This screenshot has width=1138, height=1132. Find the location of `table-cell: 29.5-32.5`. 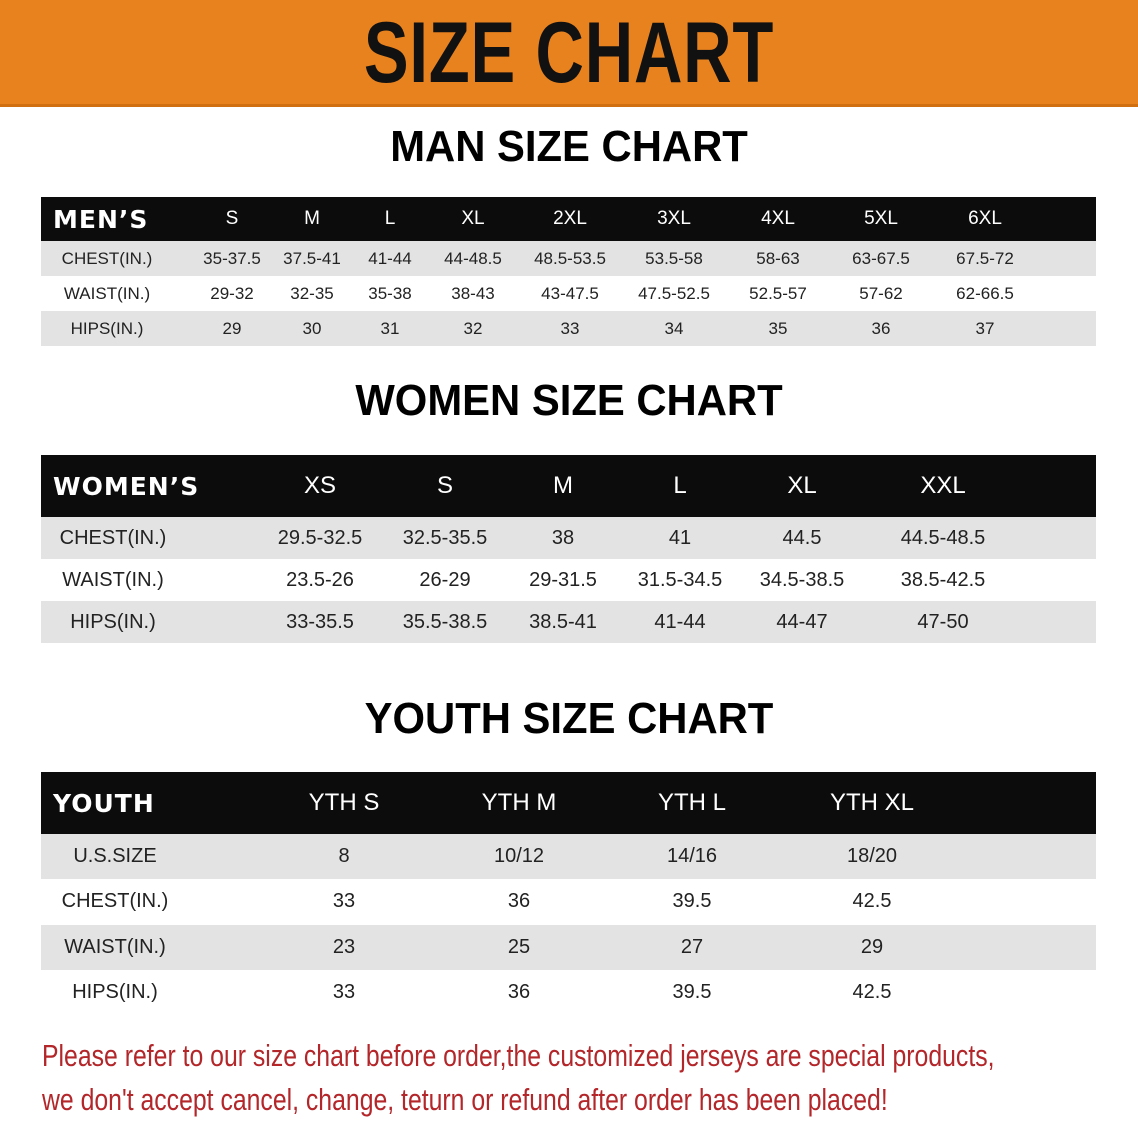

table-cell: 29.5-32.5 is located at coordinates (320, 537).